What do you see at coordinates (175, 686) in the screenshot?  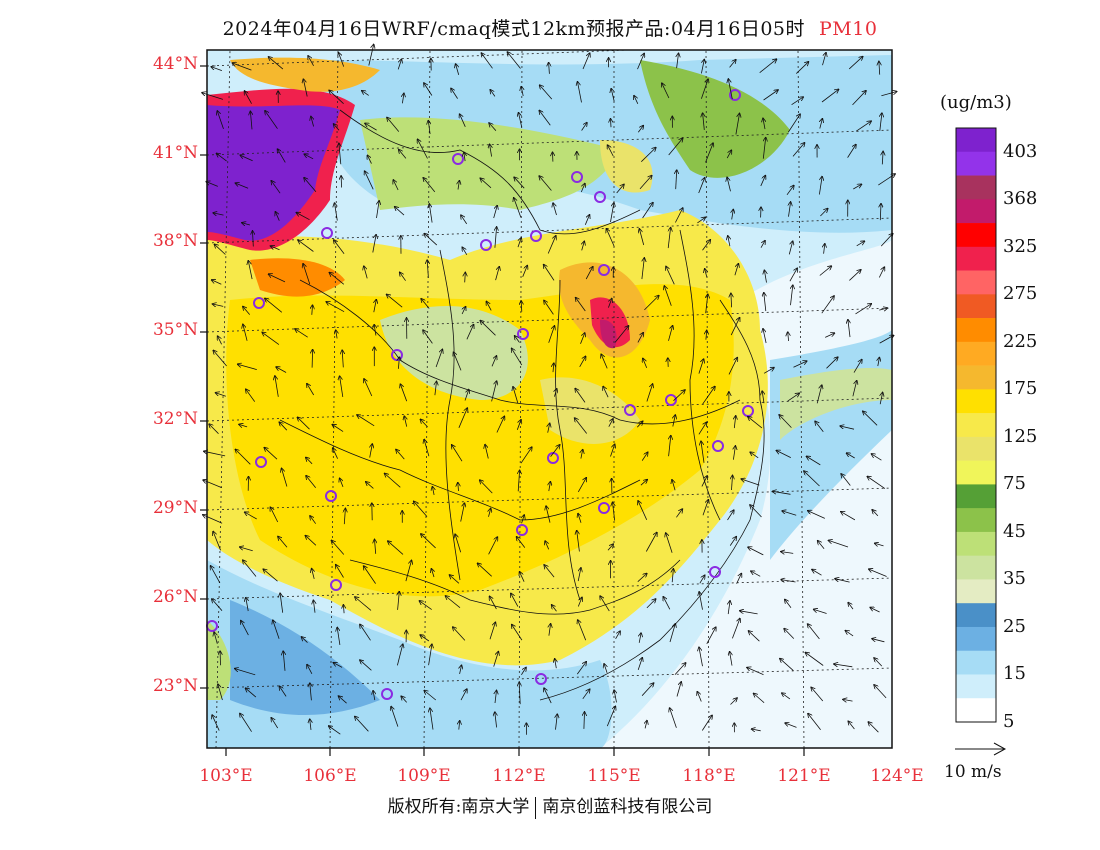 I see `lat-label: 23°N` at bounding box center [175, 686].